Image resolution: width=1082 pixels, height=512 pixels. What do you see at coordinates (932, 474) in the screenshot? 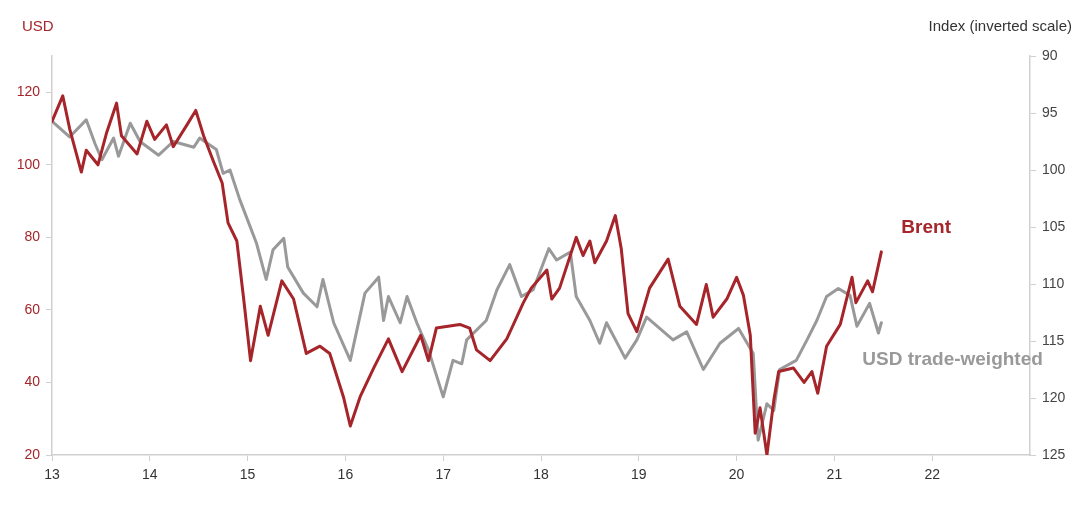
I see `x-tick-label: 22` at bounding box center [932, 474].